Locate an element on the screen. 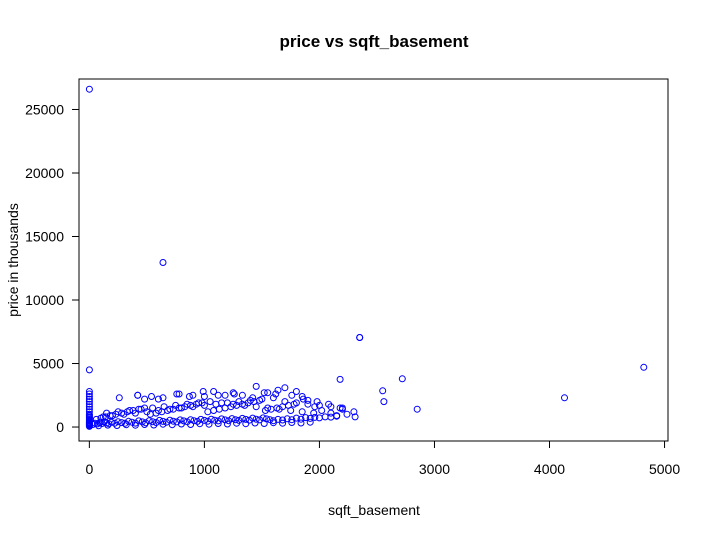 The width and height of the screenshot is (710, 539). x-tick-label: 1000 is located at coordinates (204, 469).